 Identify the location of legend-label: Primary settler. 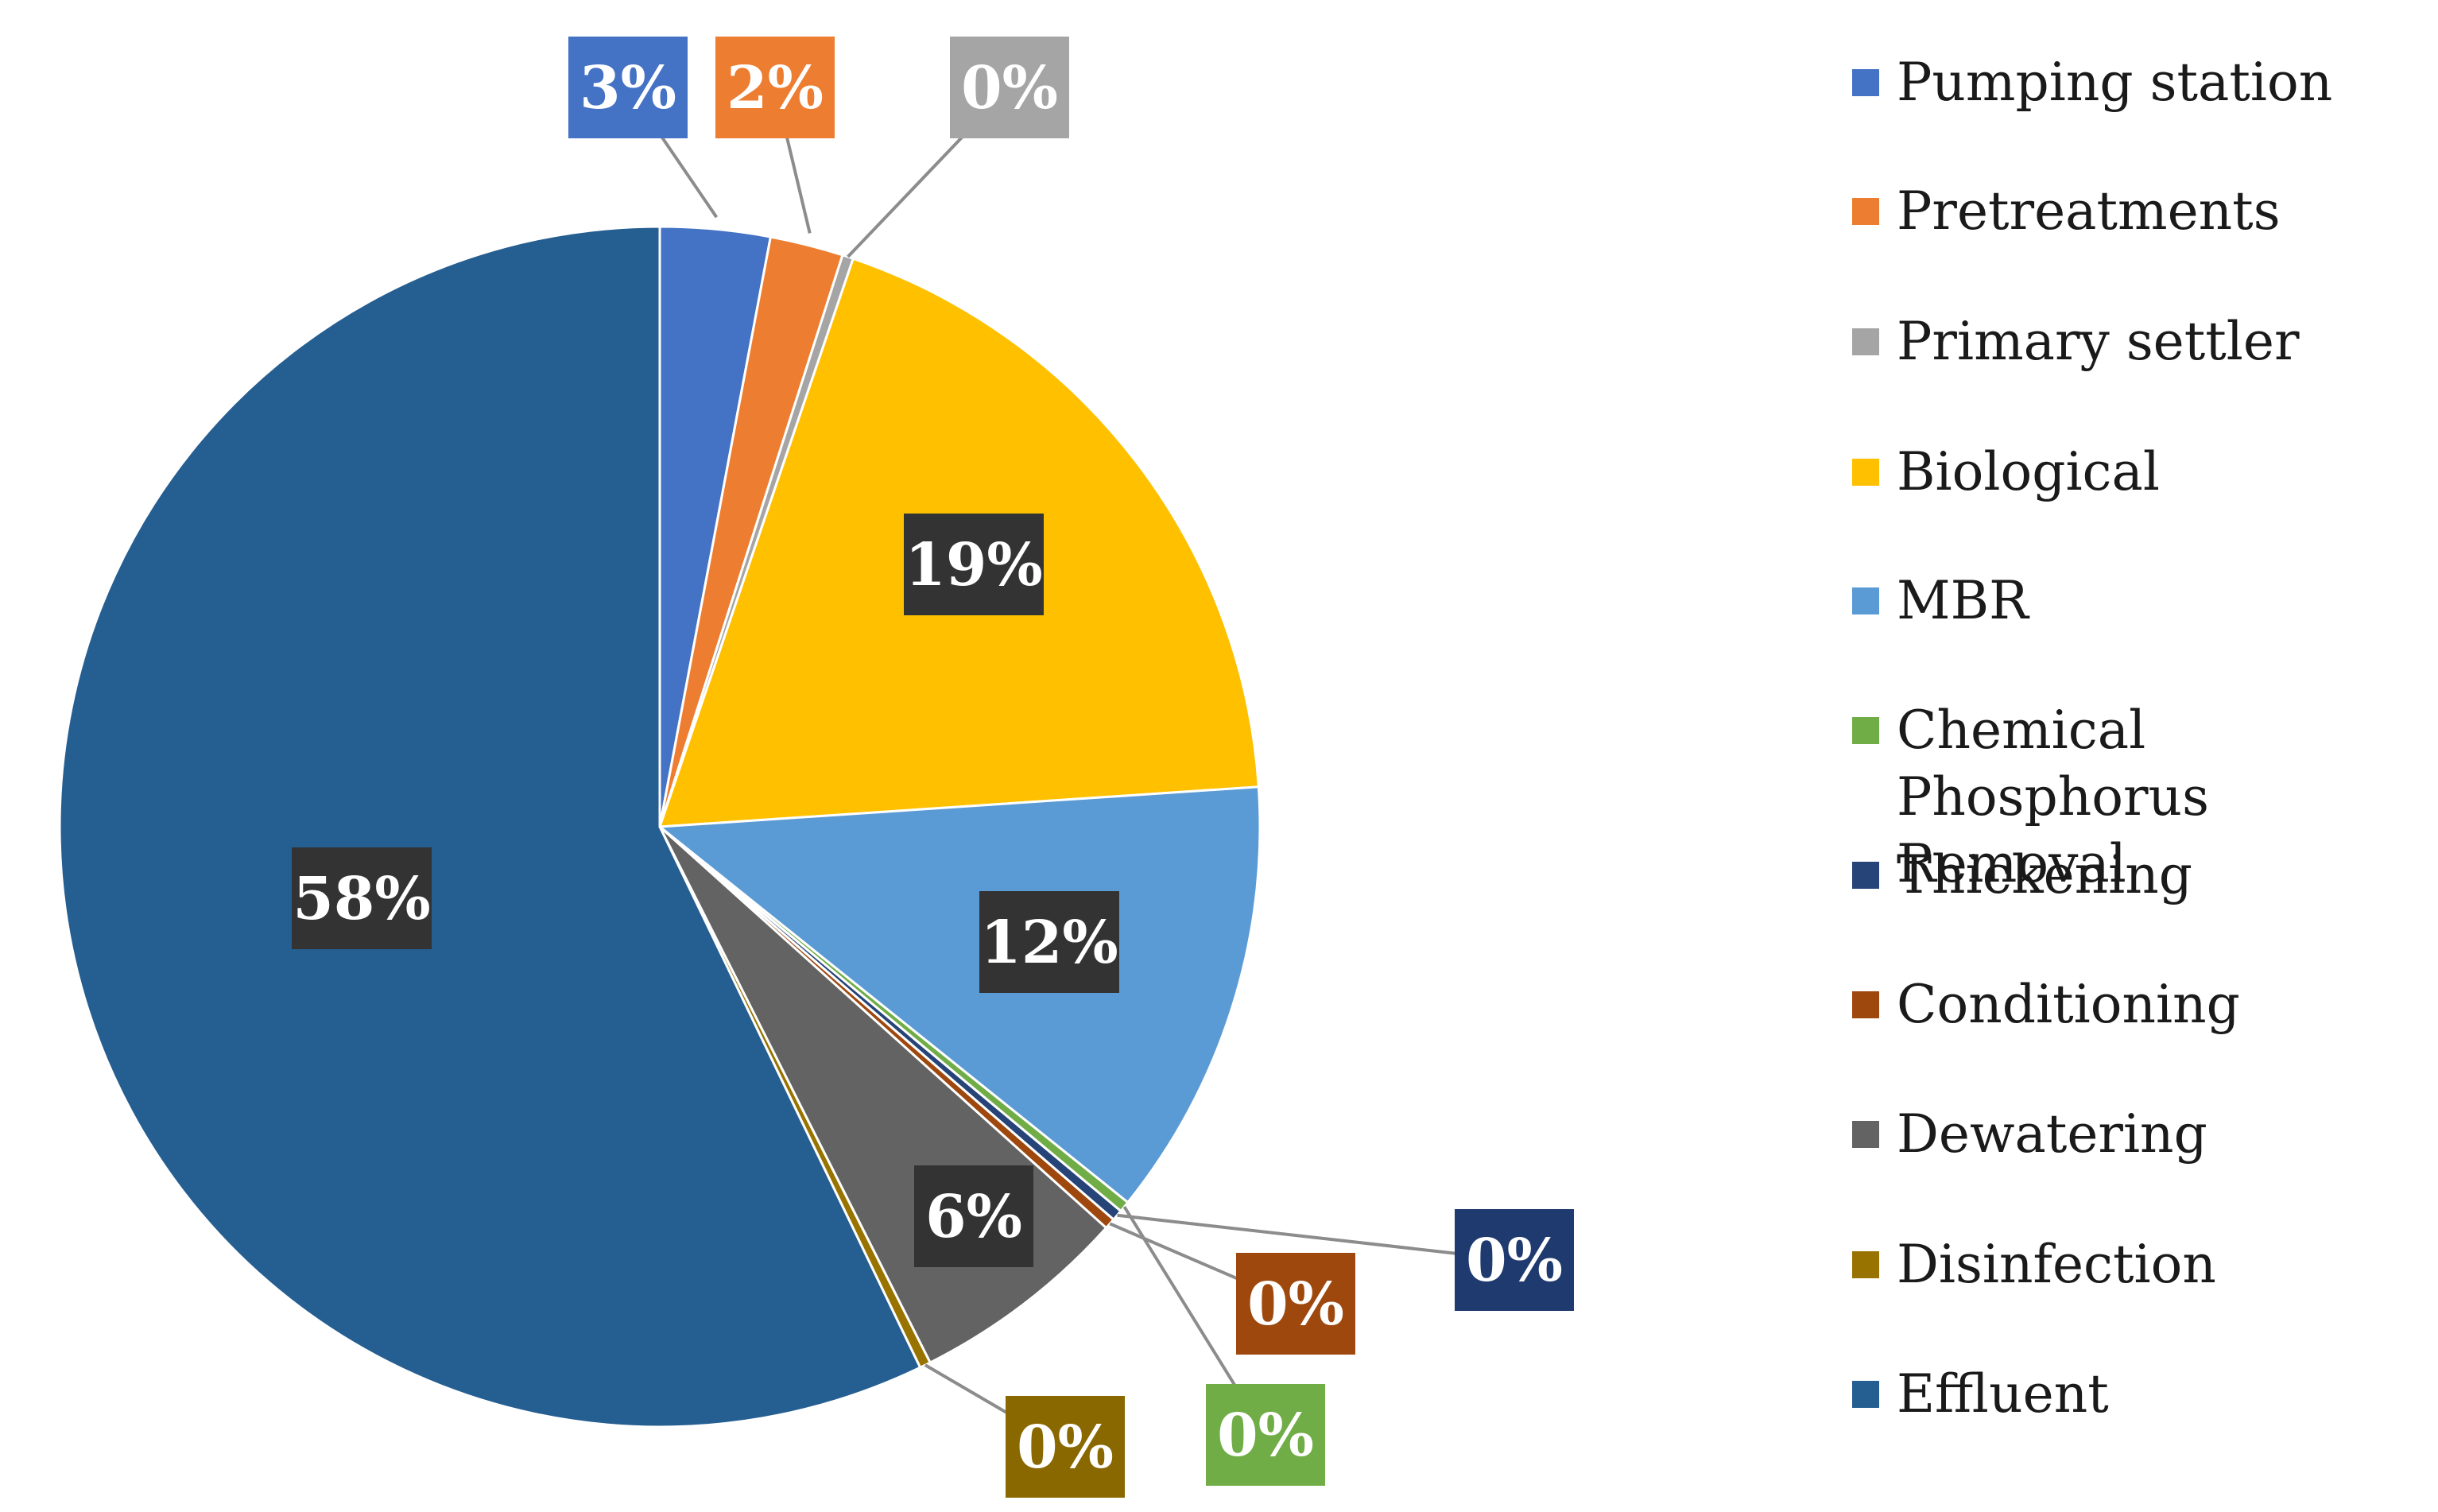
(2098, 342).